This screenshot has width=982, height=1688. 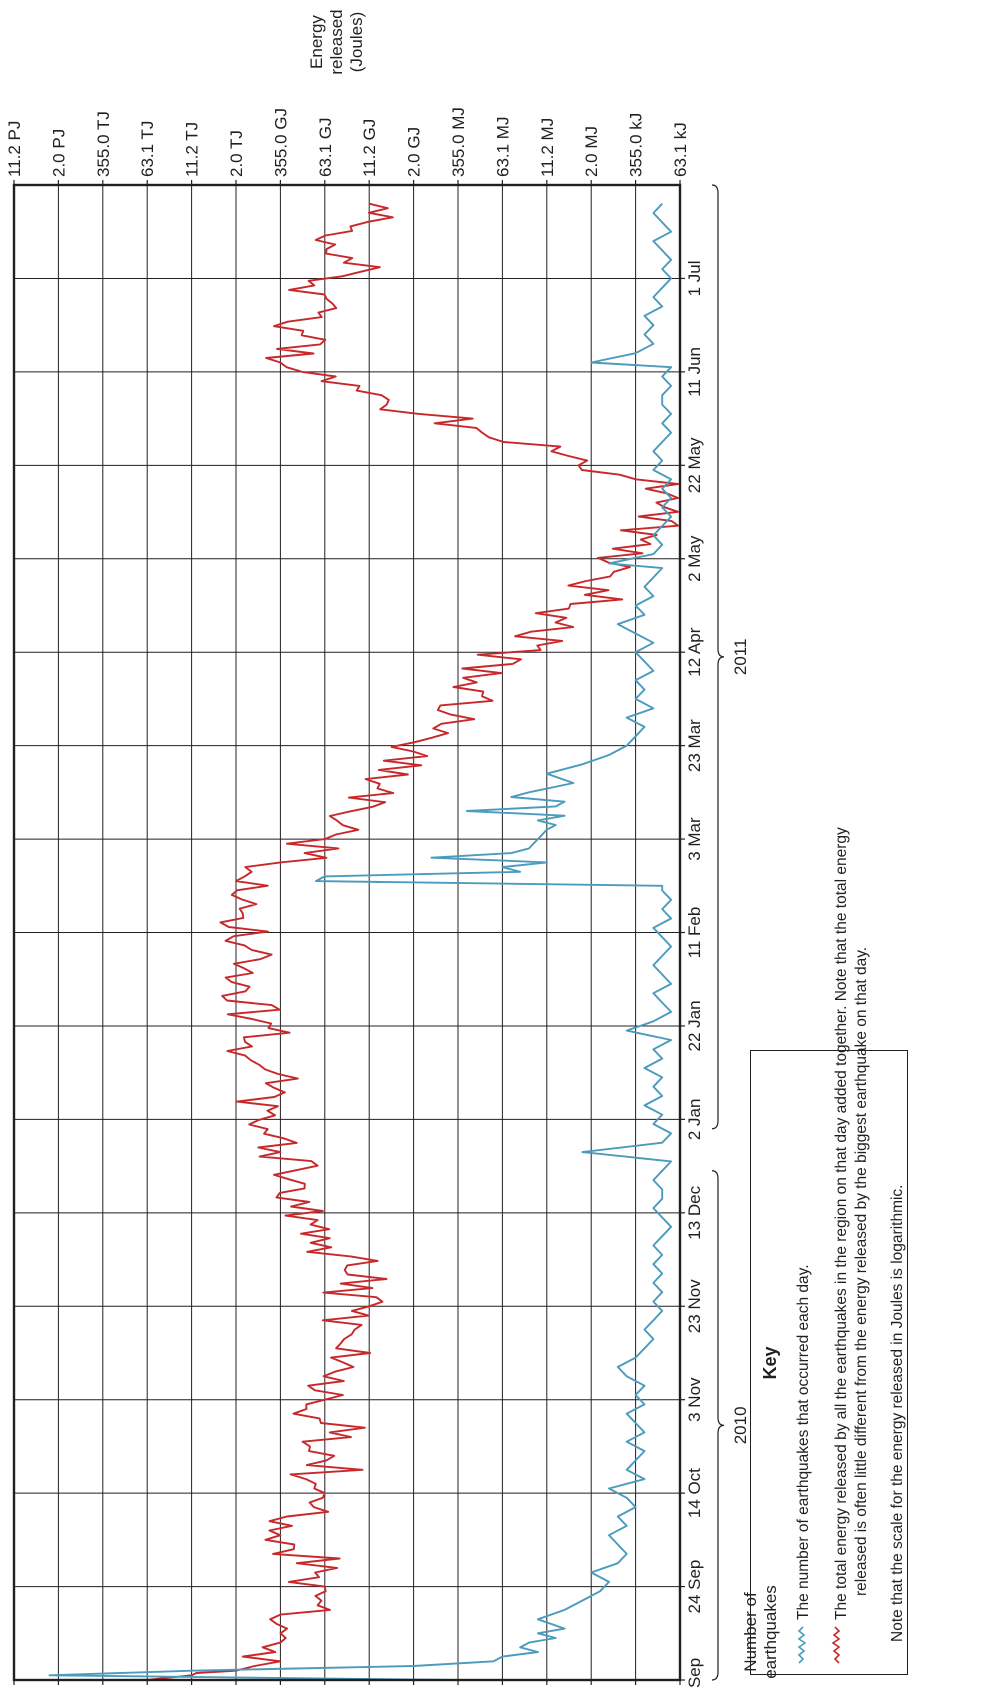 I want to click on key-title: Key, so click(x=770, y=1362).